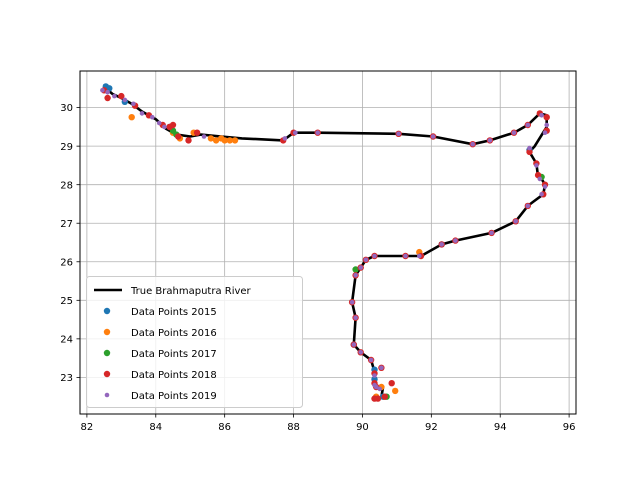  Describe the element at coordinates (66, 147) in the screenshot. I see `y-tick-label: 29` at that location.